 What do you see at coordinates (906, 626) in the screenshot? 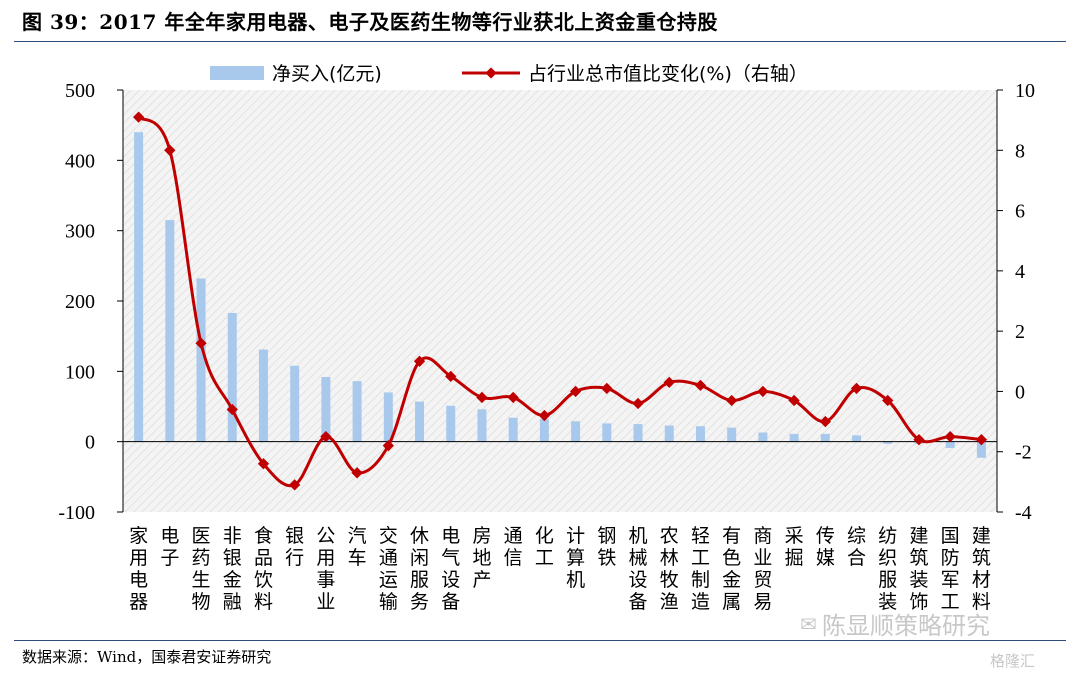
I see `watermark: 陈显顺策略研究` at bounding box center [906, 626].